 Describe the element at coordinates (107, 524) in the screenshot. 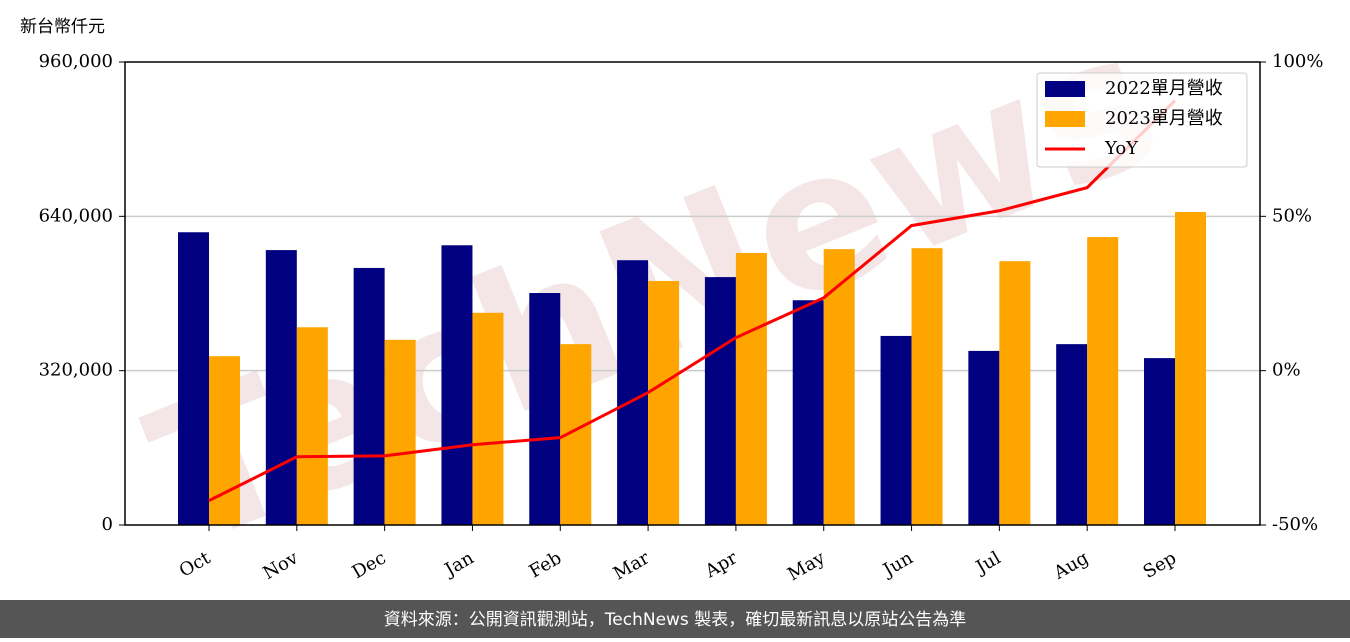

I see `y-tick-label: 0` at that location.